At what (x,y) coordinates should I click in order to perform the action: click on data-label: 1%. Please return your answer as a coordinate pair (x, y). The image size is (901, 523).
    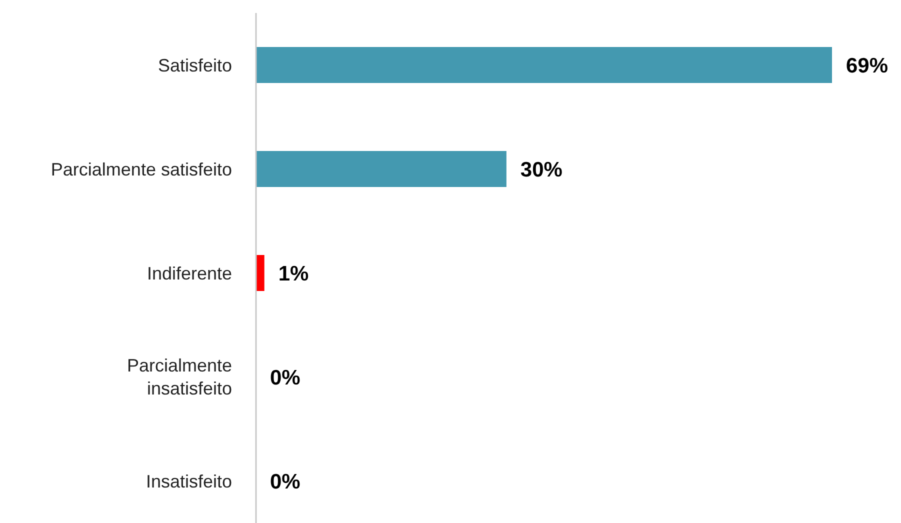
    Looking at the image, I should click on (294, 274).